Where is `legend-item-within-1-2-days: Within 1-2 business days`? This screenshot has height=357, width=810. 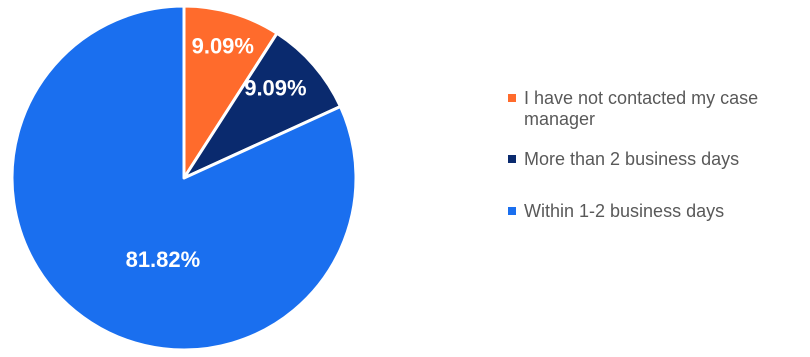
legend-item-within-1-2-days: Within 1-2 business days is located at coordinates (658, 211).